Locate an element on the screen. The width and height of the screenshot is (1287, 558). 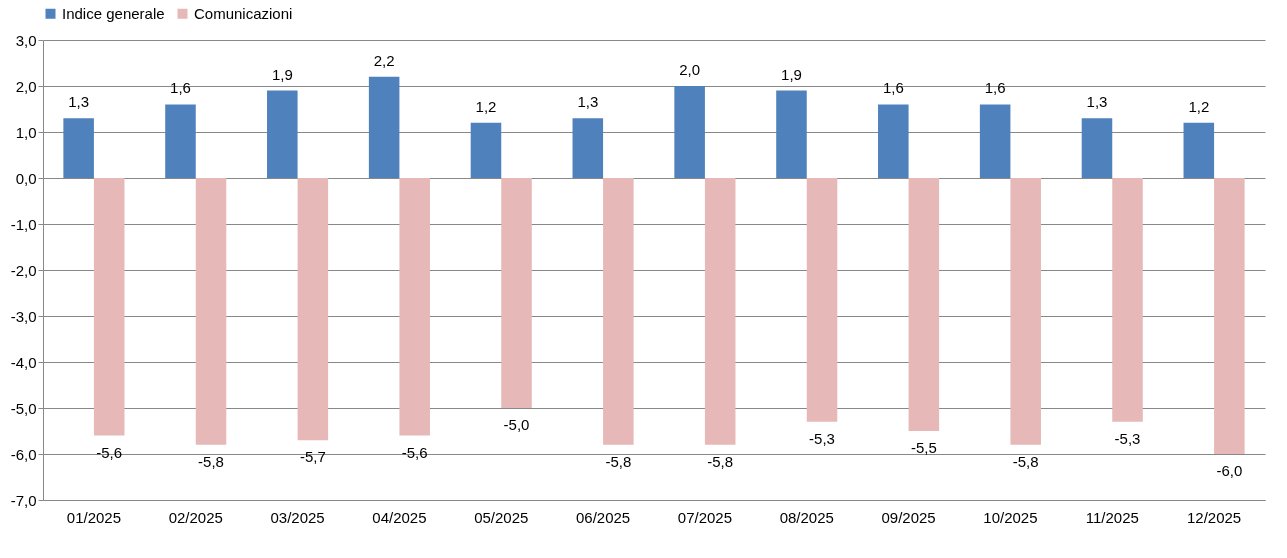
x-tick-label: 09/2025 is located at coordinates (908, 517).